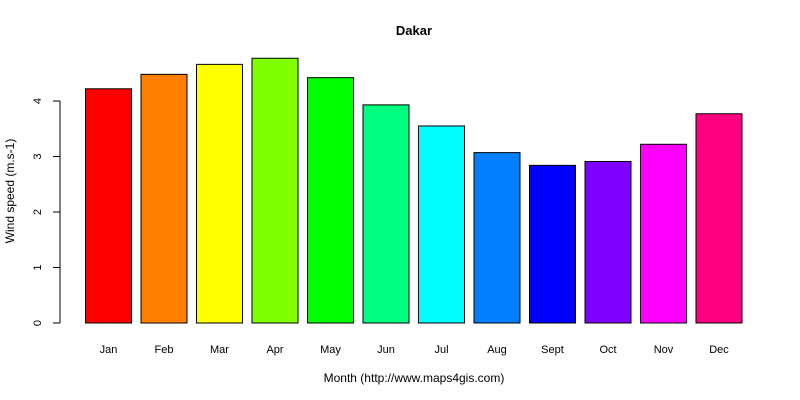 Image resolution: width=800 pixels, height=400 pixels. I want to click on chart-title: Dakar, so click(414, 30).